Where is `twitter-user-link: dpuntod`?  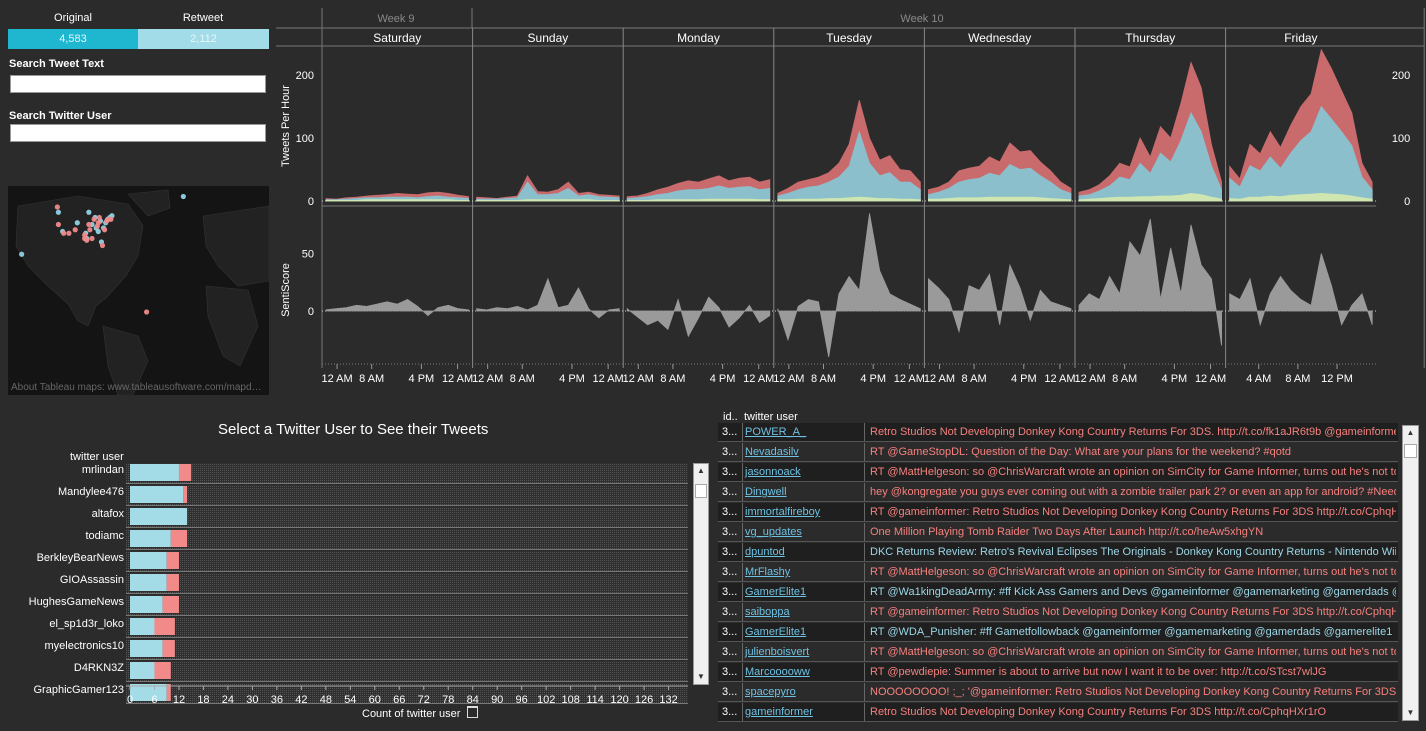 twitter-user-link: dpuntod is located at coordinates (803, 552).